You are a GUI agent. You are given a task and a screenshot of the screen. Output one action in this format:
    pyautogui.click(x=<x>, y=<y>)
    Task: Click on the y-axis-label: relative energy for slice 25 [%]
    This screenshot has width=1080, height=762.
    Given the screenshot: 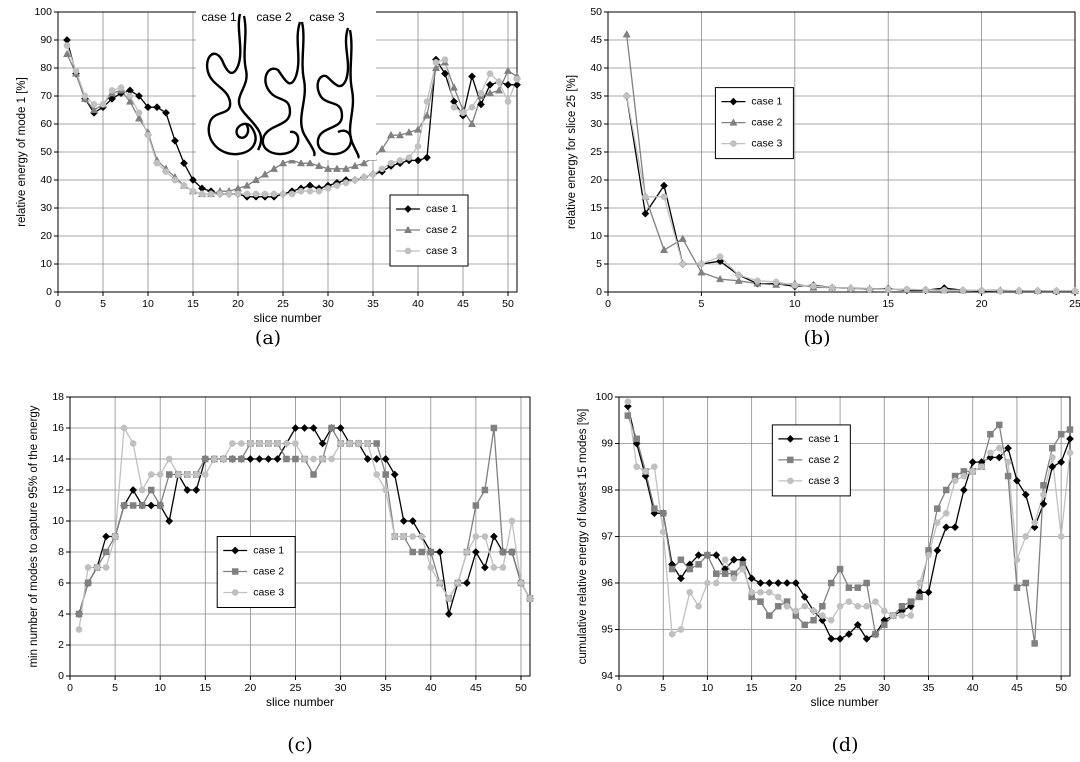 What is the action you would take?
    pyautogui.click(x=572, y=152)
    